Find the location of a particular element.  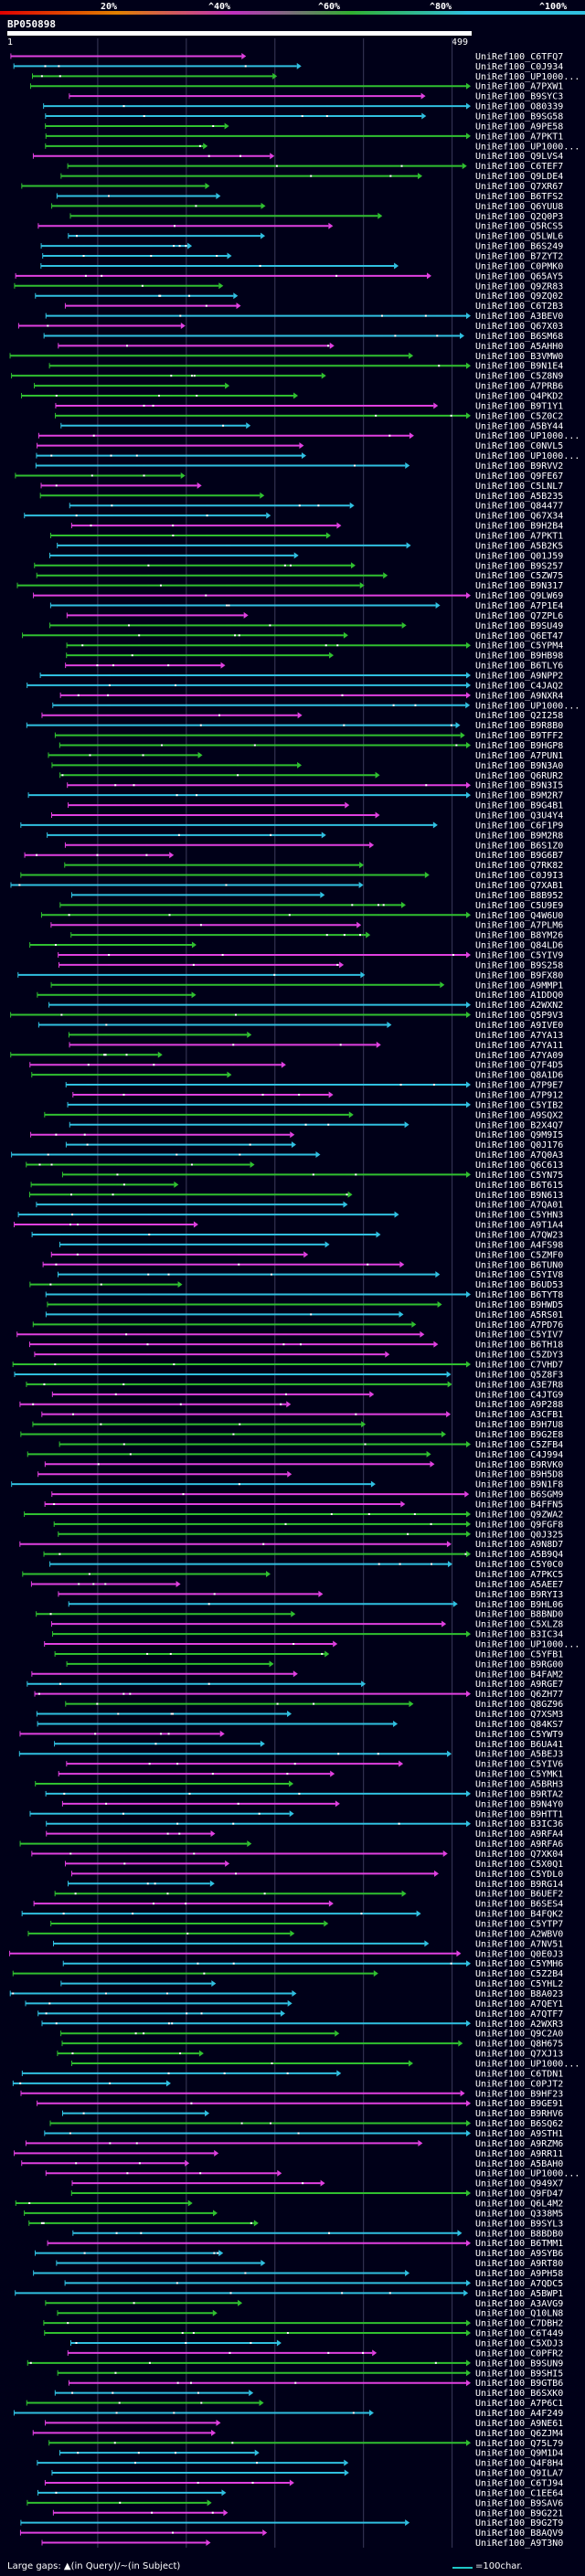

sequence-label: UniRef100_Q84KS7 is located at coordinates (519, 1725).